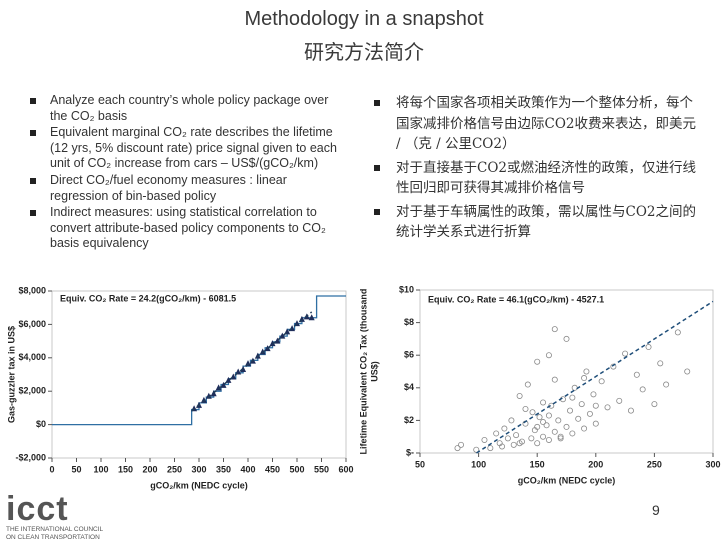 This screenshot has width=728, height=546. What do you see at coordinates (409, 355) in the screenshot?
I see `y-tick-label: $6` at bounding box center [409, 355].